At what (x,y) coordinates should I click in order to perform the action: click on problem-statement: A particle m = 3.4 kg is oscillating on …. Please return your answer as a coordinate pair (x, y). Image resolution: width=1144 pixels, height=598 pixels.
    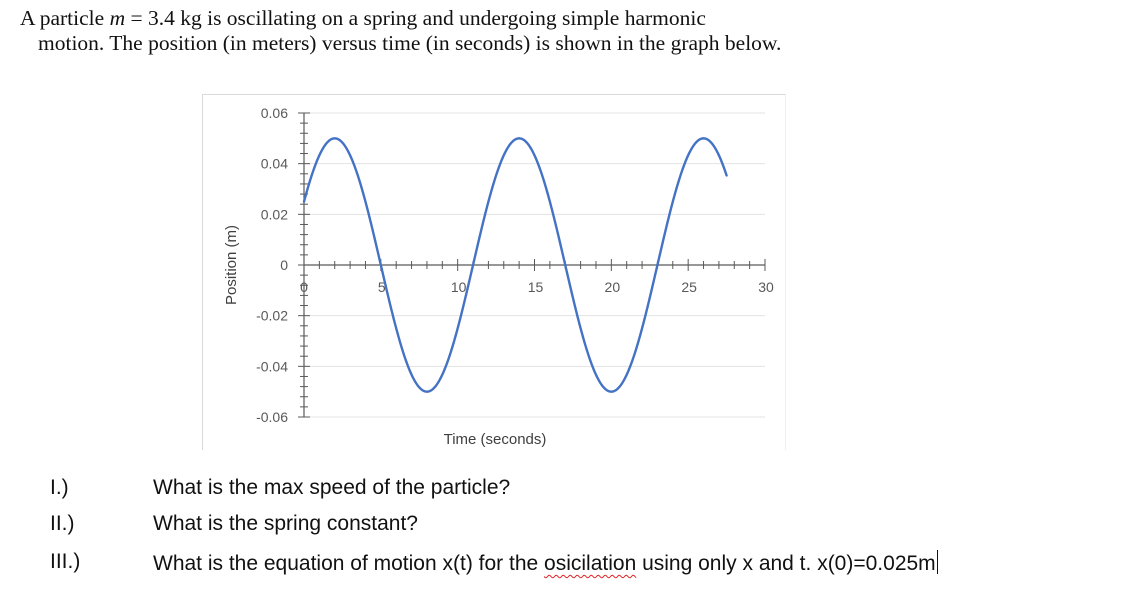
    Looking at the image, I should click on (460, 31).